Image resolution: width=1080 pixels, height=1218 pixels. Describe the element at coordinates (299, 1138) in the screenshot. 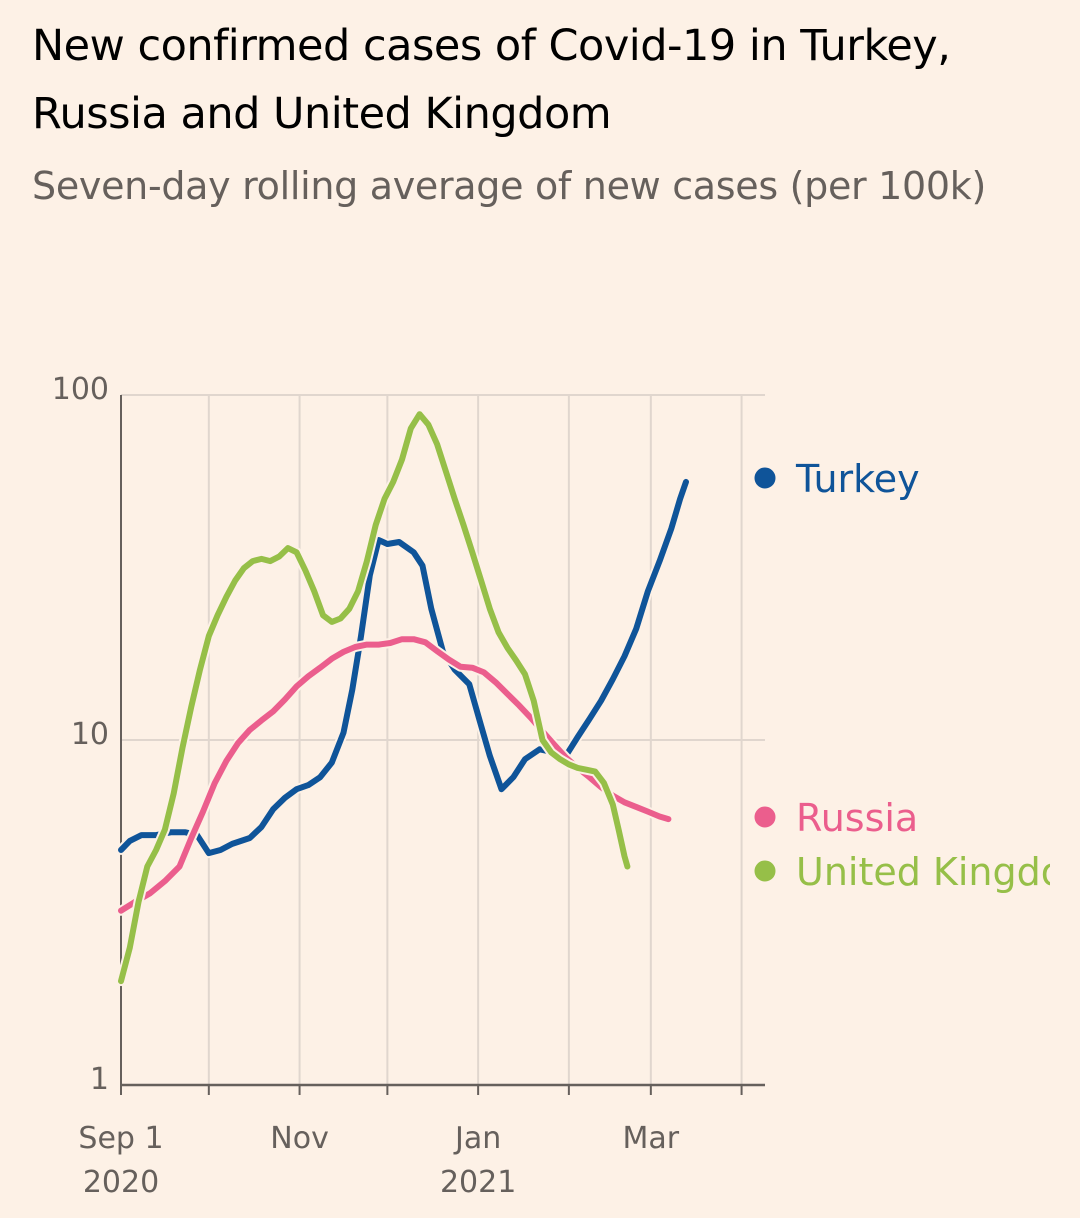

I see `x-tick-label: Nov` at that location.